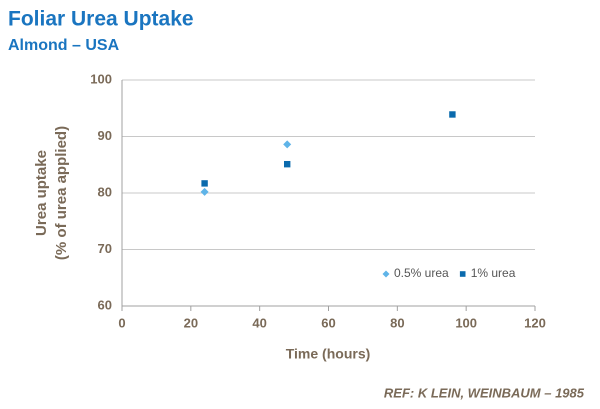 Image resolution: width=600 pixels, height=409 pixels. Describe the element at coordinates (105, 248) in the screenshot. I see `y-tick-label: 70` at that location.